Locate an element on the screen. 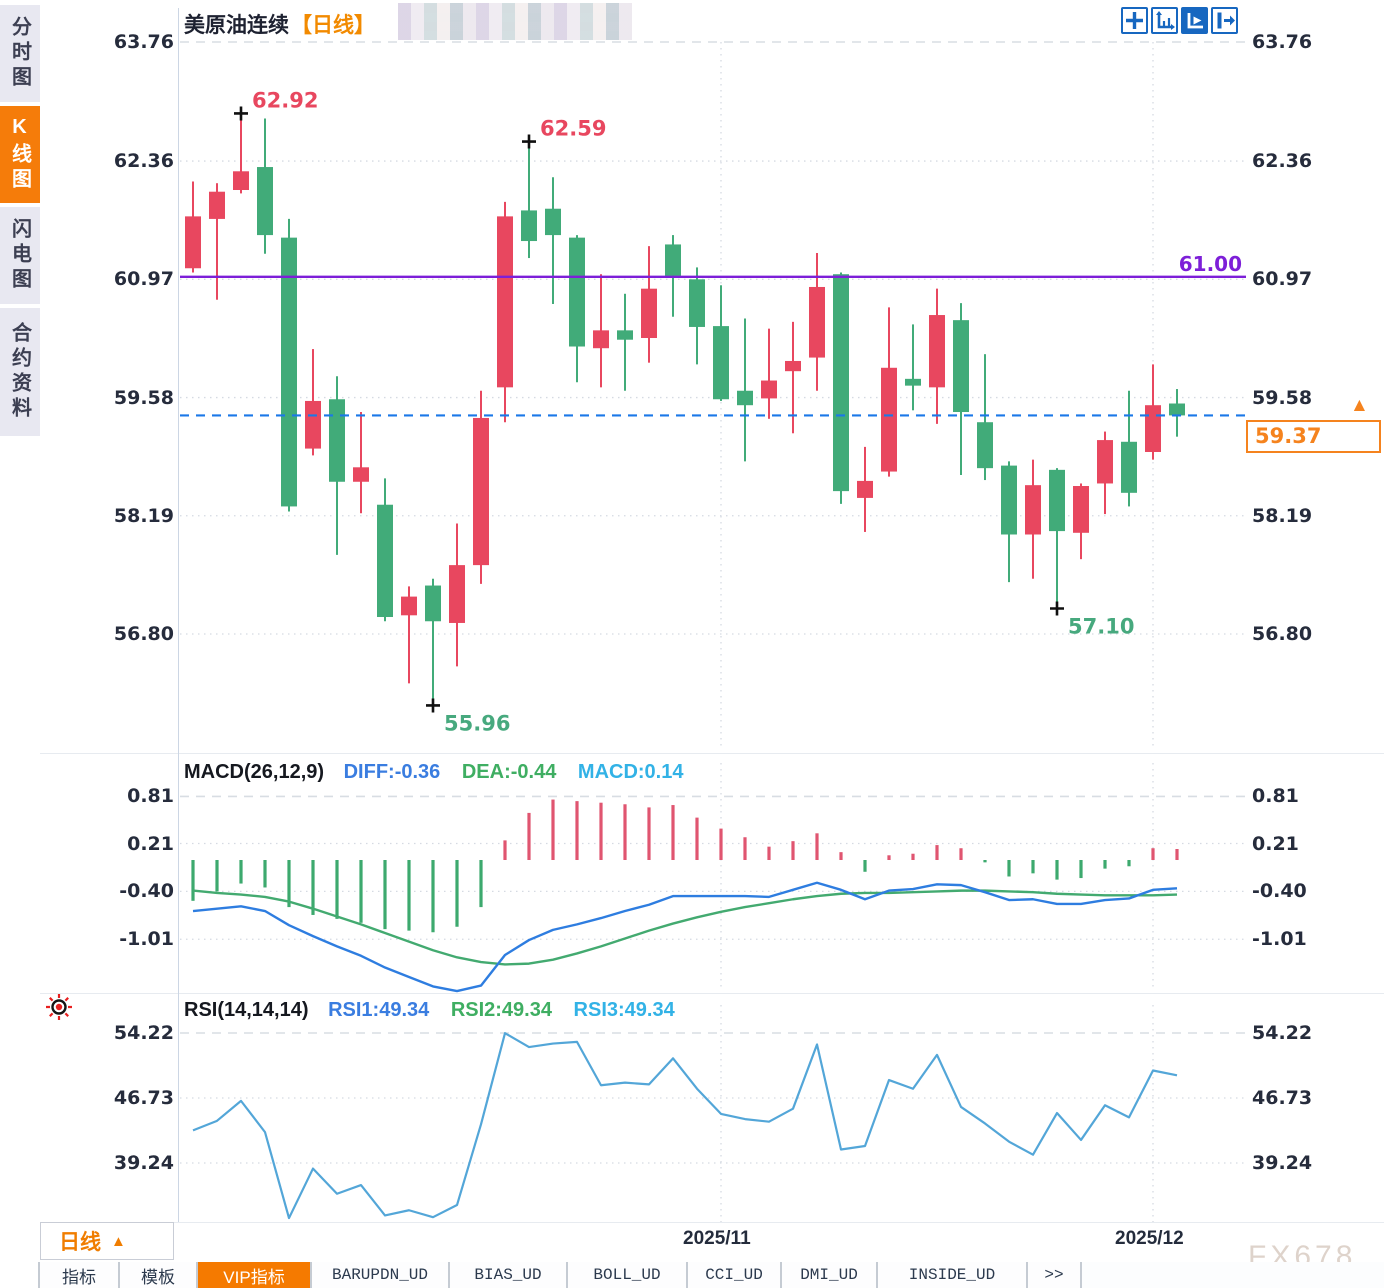  sidebar: 分时图 K线图 闪电图 合约资料 is located at coordinates (20, 644).